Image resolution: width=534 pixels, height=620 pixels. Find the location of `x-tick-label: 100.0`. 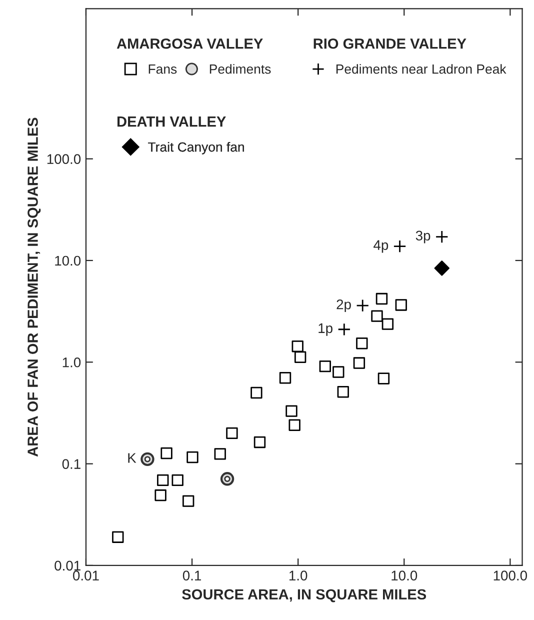

x-tick-label: 100.0 is located at coordinates (511, 575).